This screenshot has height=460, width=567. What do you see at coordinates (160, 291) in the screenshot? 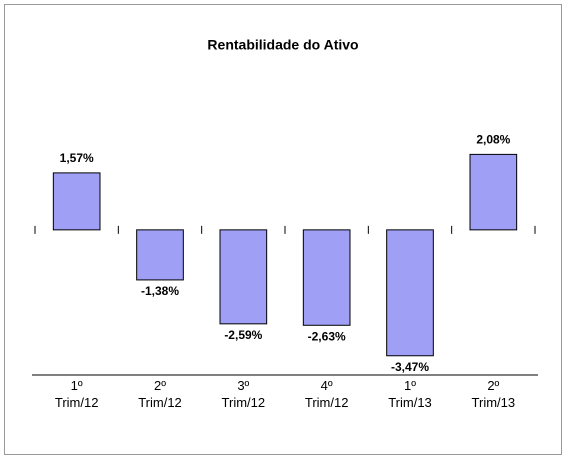
I see `value-label: -1,38%` at bounding box center [160, 291].